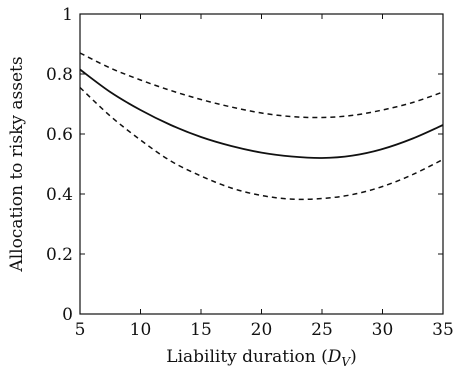 Image resolution: width=454 pixels, height=374 pixels. Describe the element at coordinates (334, 357) in the screenshot. I see `x-axis-label-symbol: D` at that location.